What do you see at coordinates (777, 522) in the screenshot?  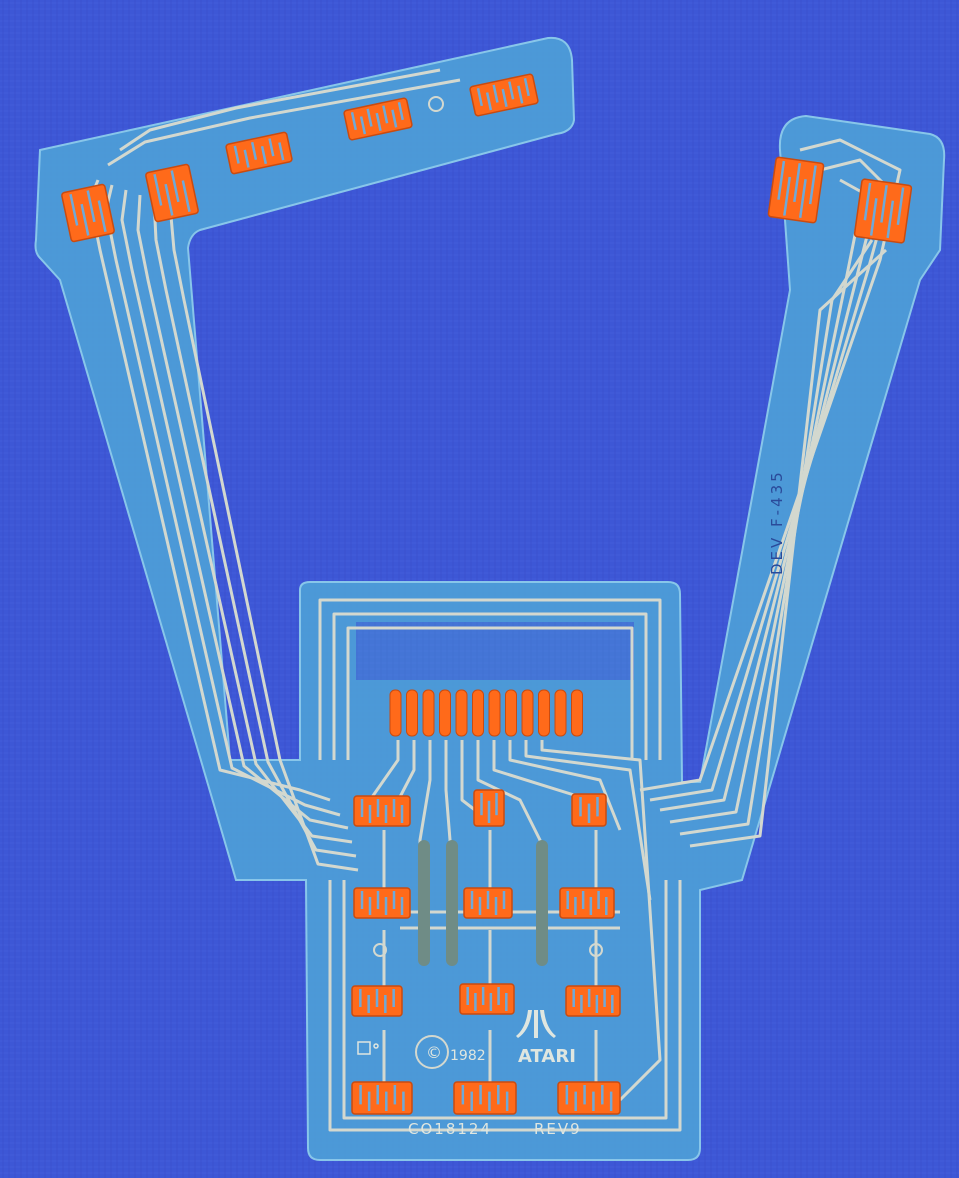 I see `dev-code-label: DEV F-435` at bounding box center [777, 522].